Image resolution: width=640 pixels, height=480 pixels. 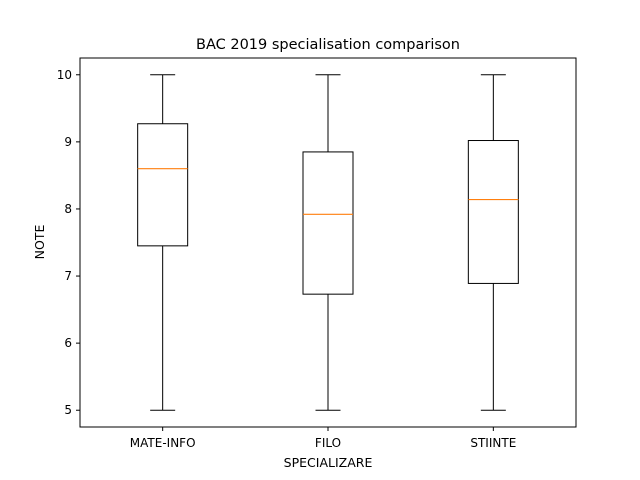 I want to click on box-filo, so click(x=328, y=242).